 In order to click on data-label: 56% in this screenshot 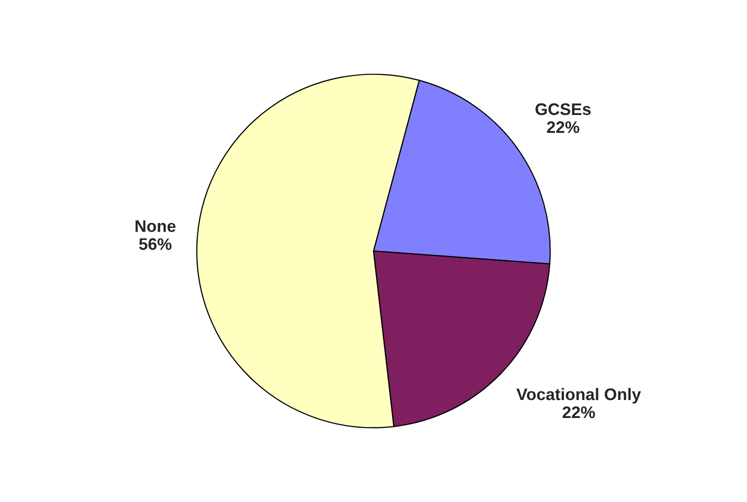, I will do `click(155, 244)`.